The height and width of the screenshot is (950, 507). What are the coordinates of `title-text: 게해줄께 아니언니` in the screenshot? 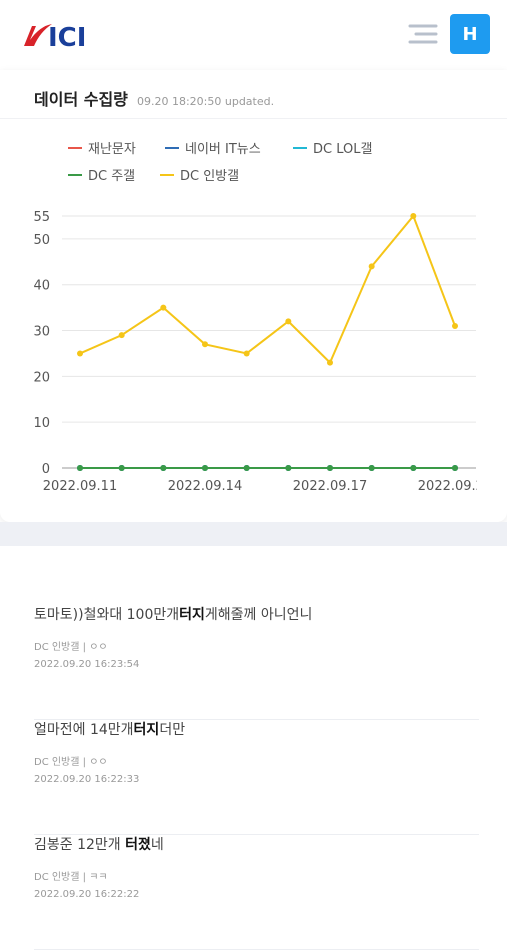 It's located at (258, 615).